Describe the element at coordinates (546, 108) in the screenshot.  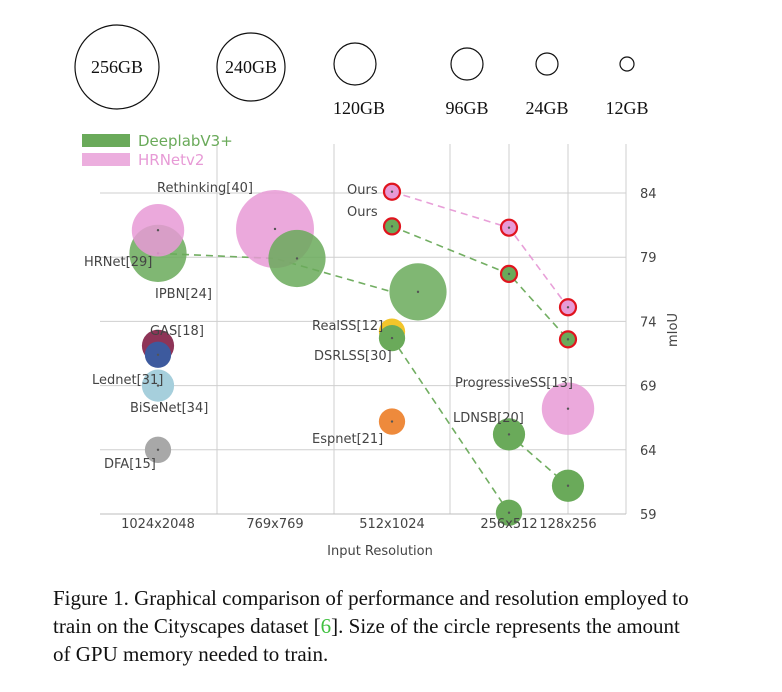
I see `size-legend-label: 24GB` at that location.